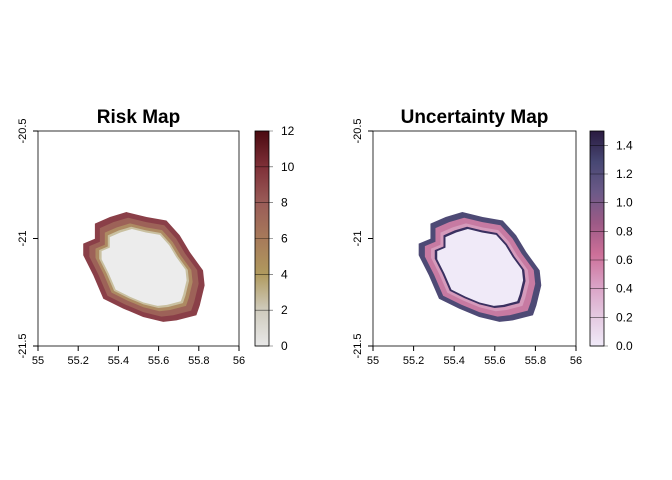 The width and height of the screenshot is (672, 480). What do you see at coordinates (284, 346) in the screenshot?
I see `colorbar-tick-label: 0` at bounding box center [284, 346].